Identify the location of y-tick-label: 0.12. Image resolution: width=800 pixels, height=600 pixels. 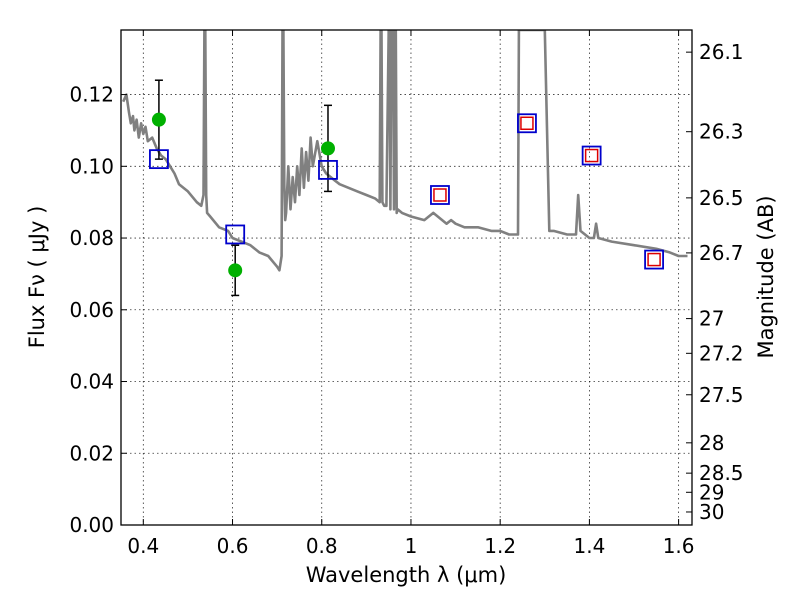
(91, 95).